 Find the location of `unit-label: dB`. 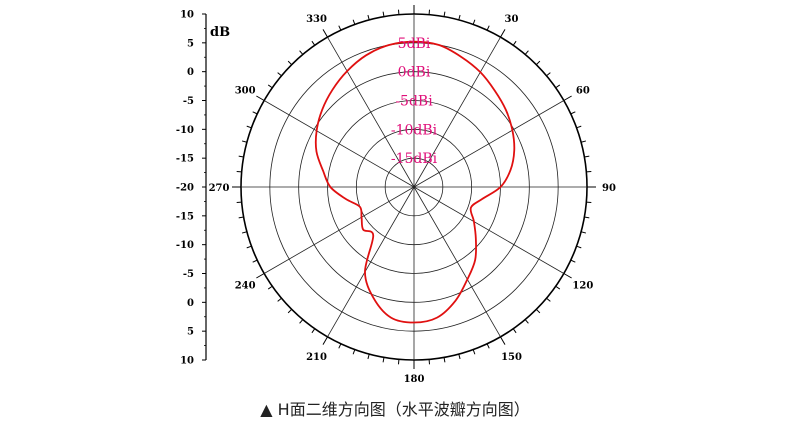

unit-label: dB is located at coordinates (220, 32).